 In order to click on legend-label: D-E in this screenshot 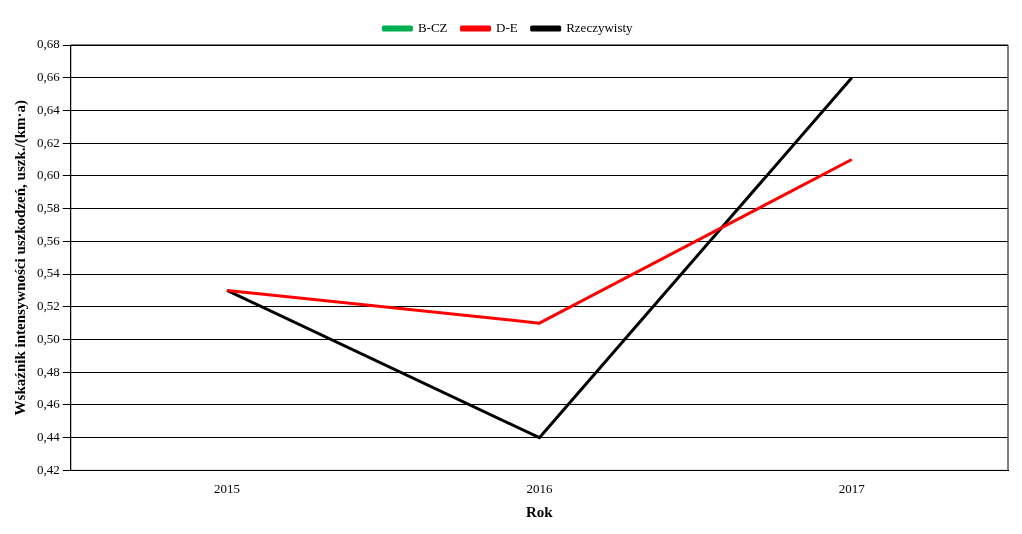, I will do `click(507, 27)`.